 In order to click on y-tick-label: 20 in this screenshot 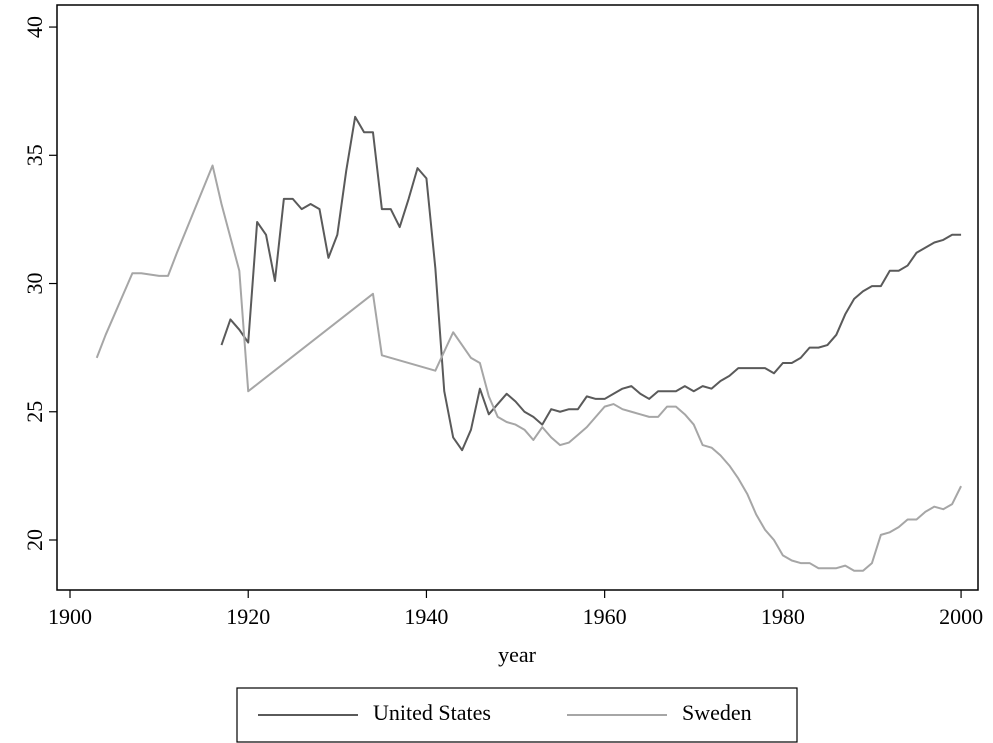, I will do `click(34, 540)`.